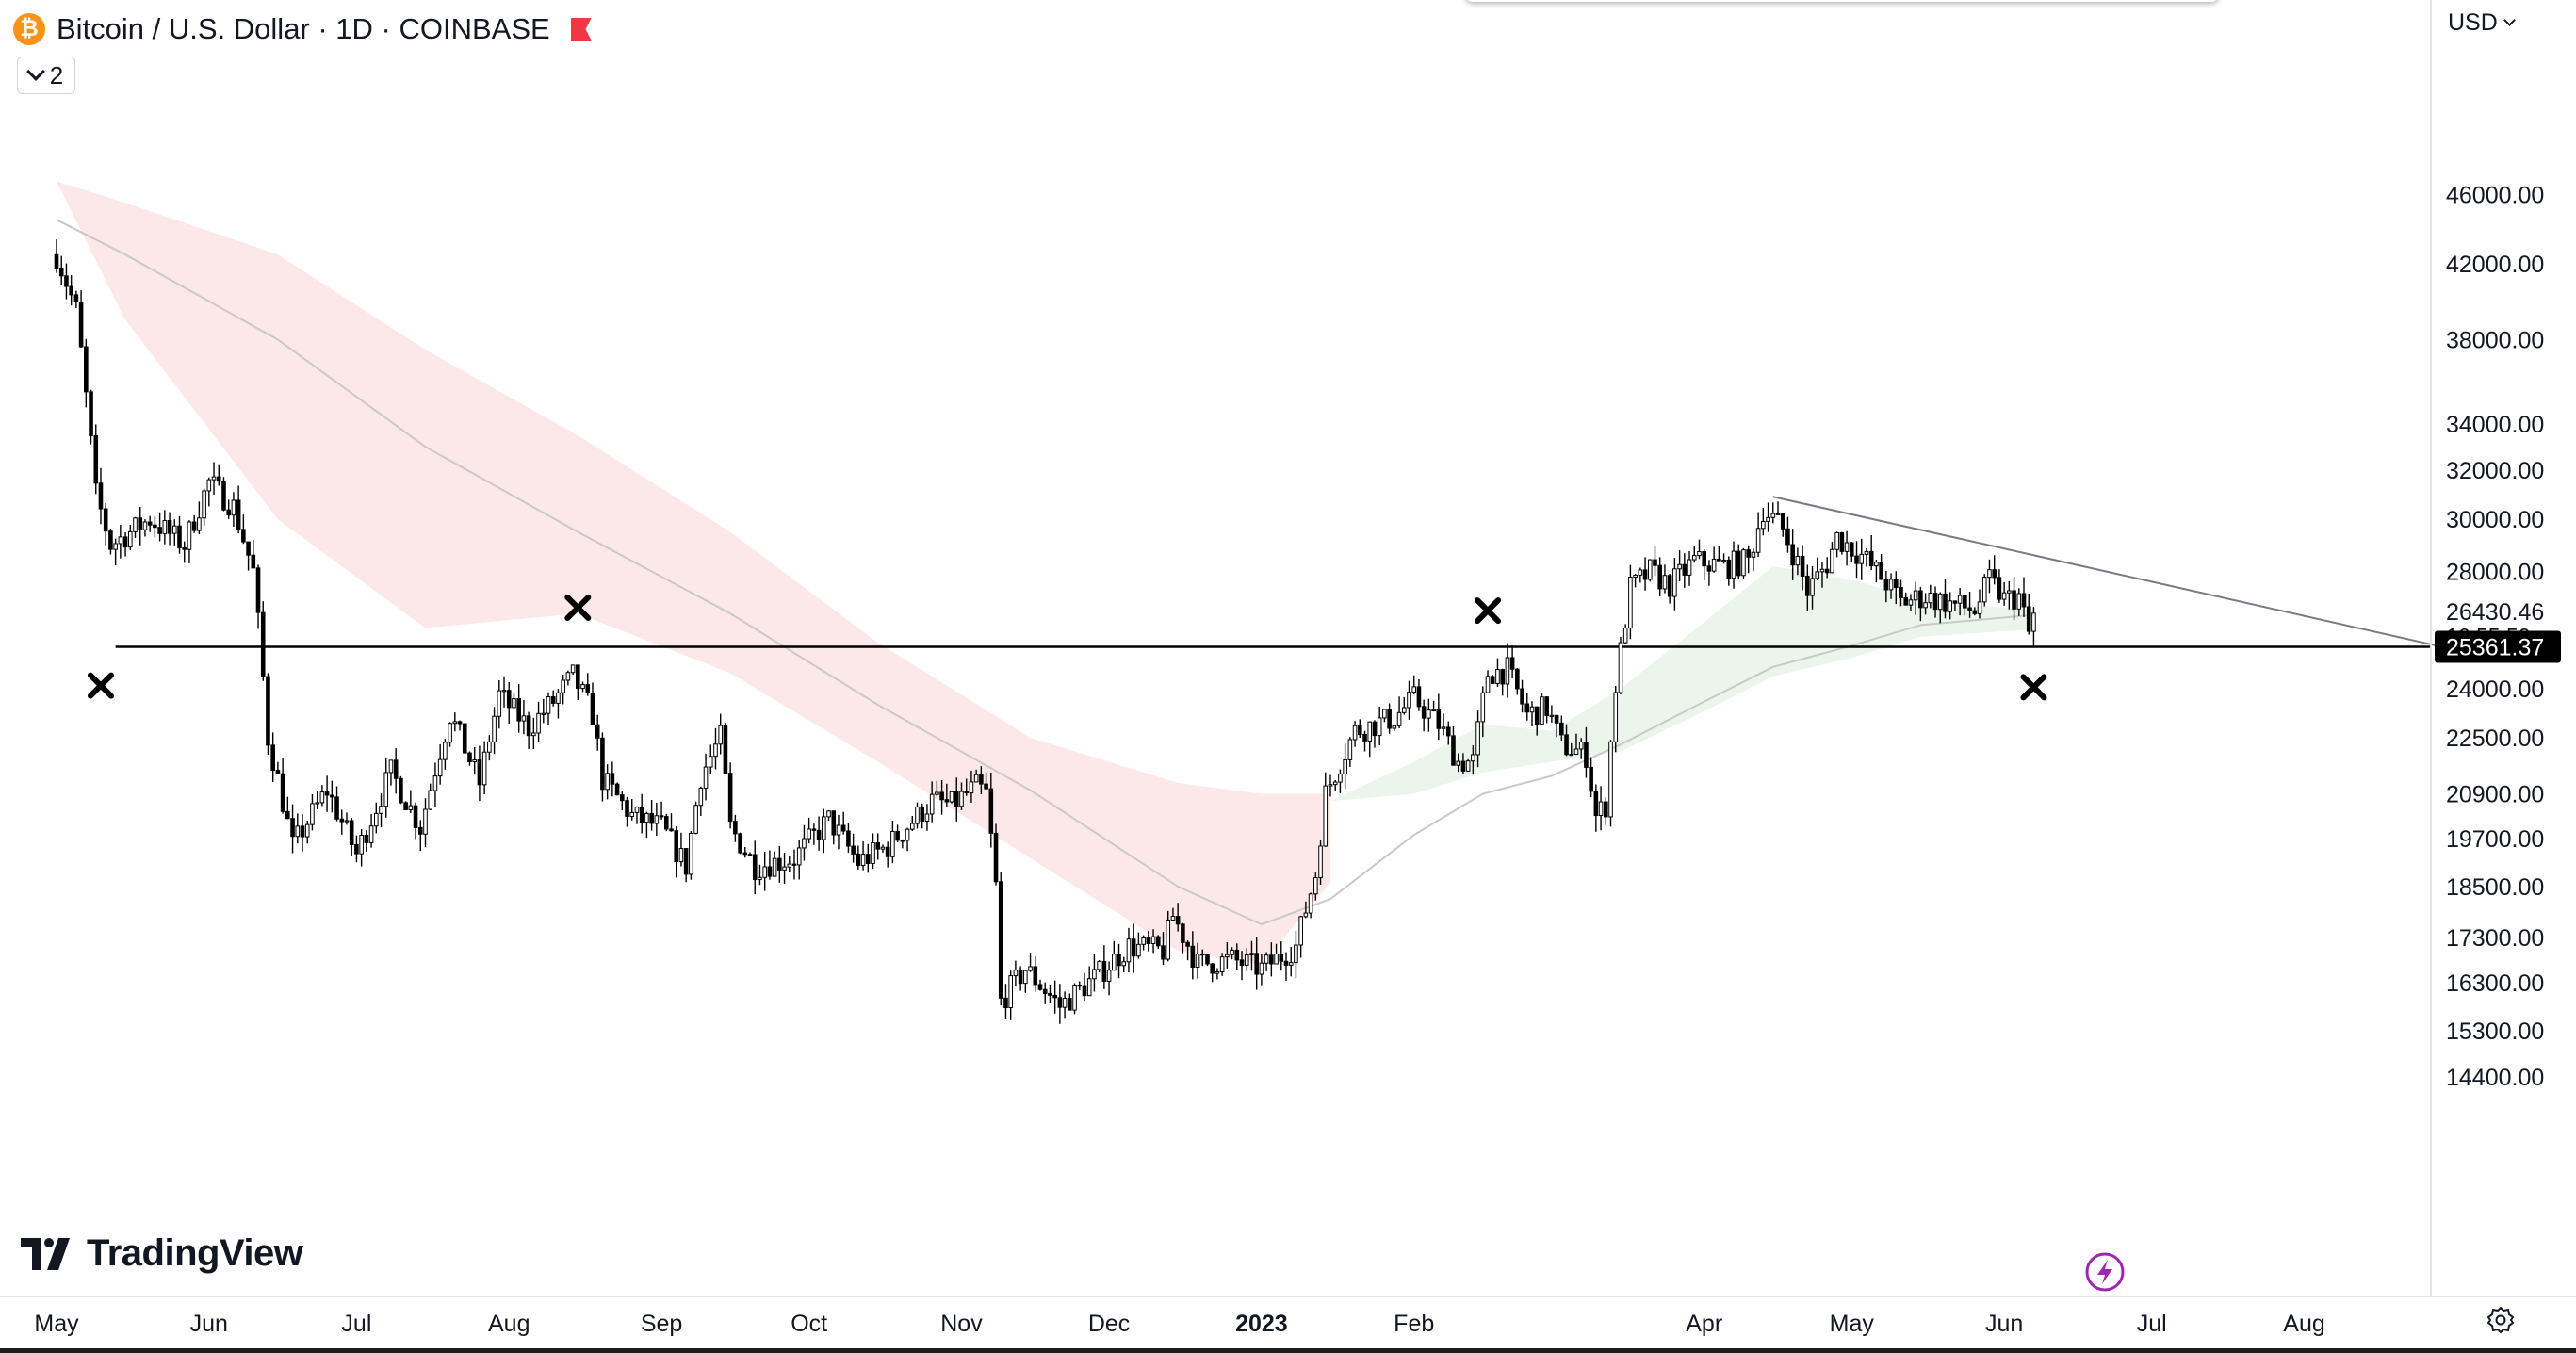 The width and height of the screenshot is (2576, 1353). What do you see at coordinates (2498, 646) in the screenshot?
I see `line-price-tag` at bounding box center [2498, 646].